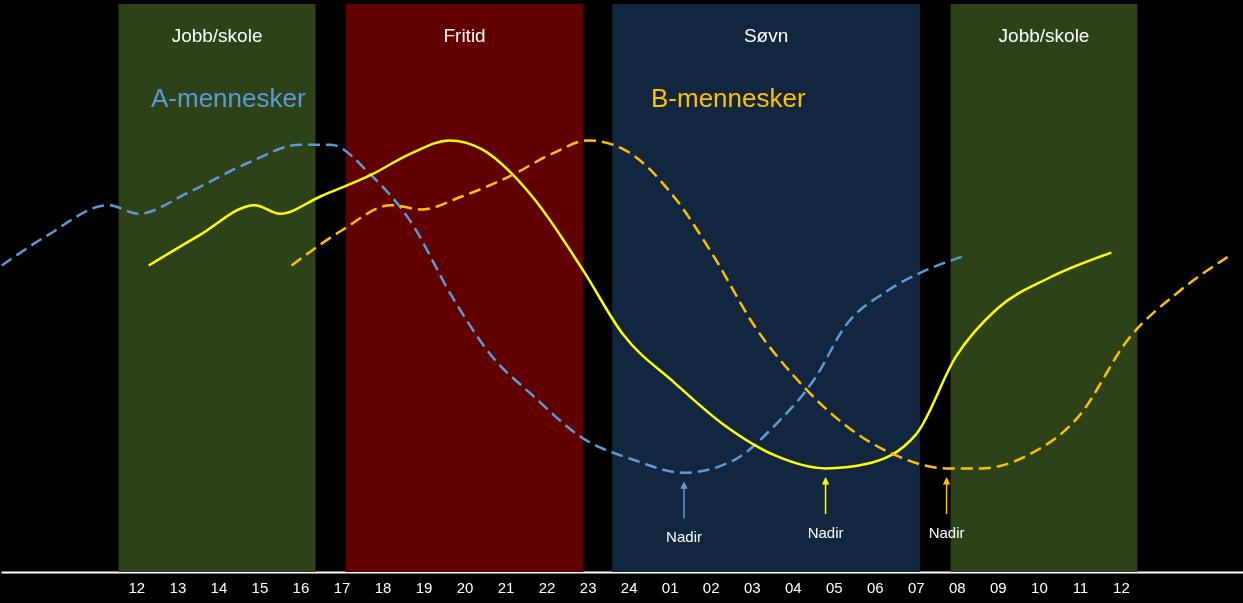 The height and width of the screenshot is (603, 1243). What do you see at coordinates (793, 587) in the screenshot?
I see `x-tick-label: 04` at bounding box center [793, 587].